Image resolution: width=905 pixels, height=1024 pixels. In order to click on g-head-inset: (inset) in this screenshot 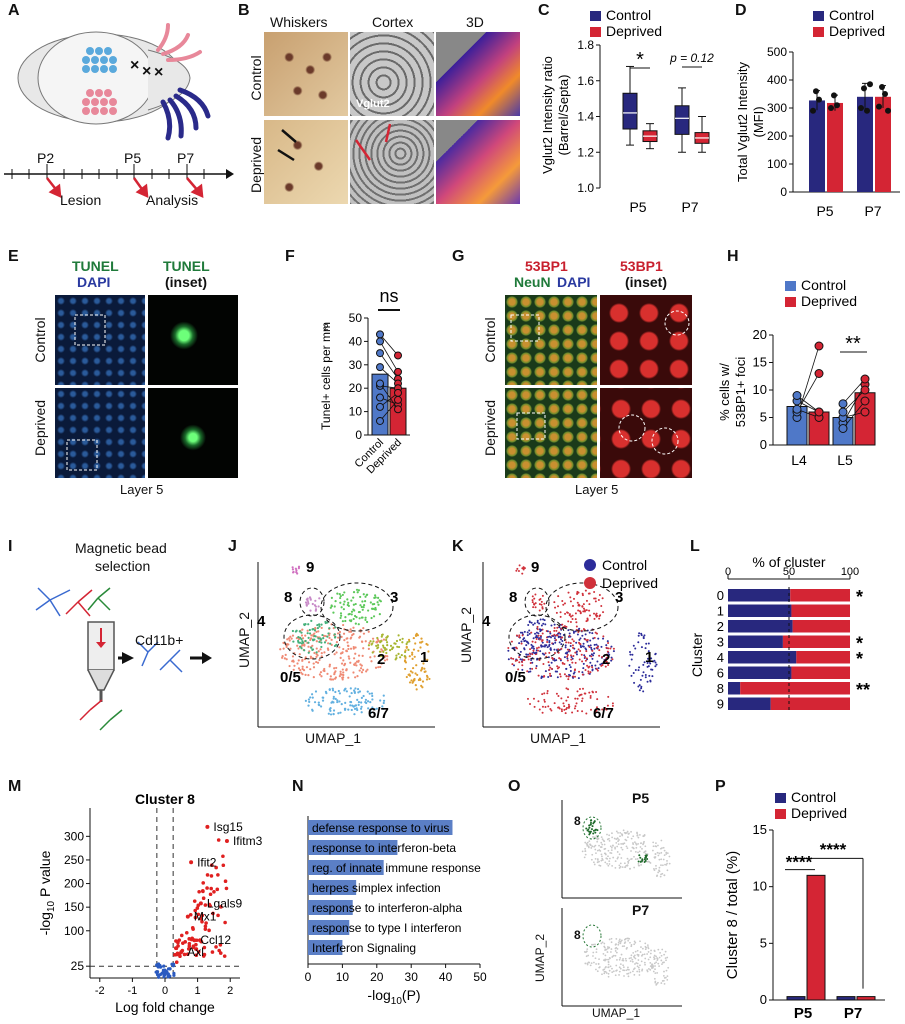, I will do `click(646, 282)`.